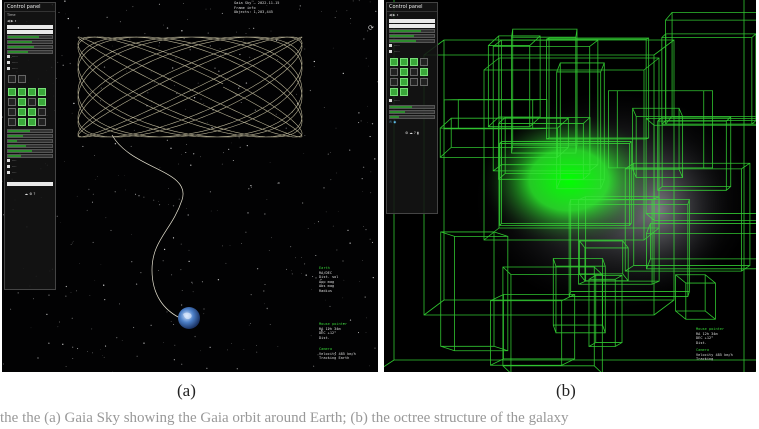  I want to click on clusters-toggle-icon-b, so click(404, 92).